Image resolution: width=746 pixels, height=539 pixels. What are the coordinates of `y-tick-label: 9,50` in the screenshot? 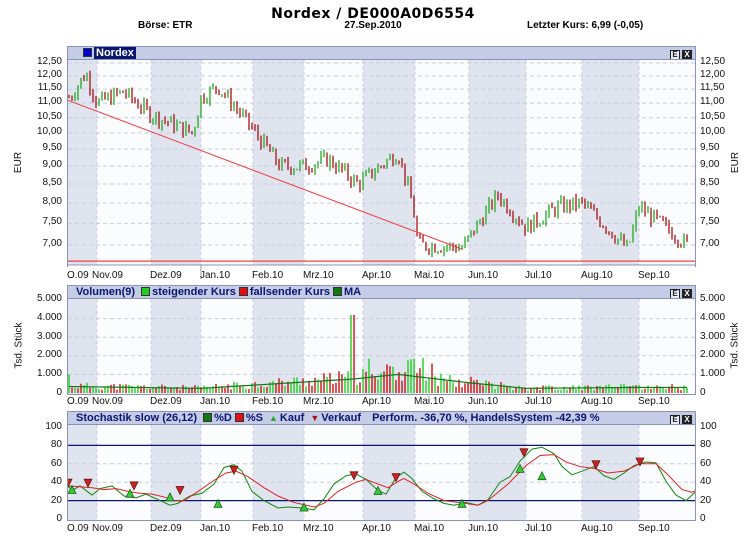 It's located at (52, 148).